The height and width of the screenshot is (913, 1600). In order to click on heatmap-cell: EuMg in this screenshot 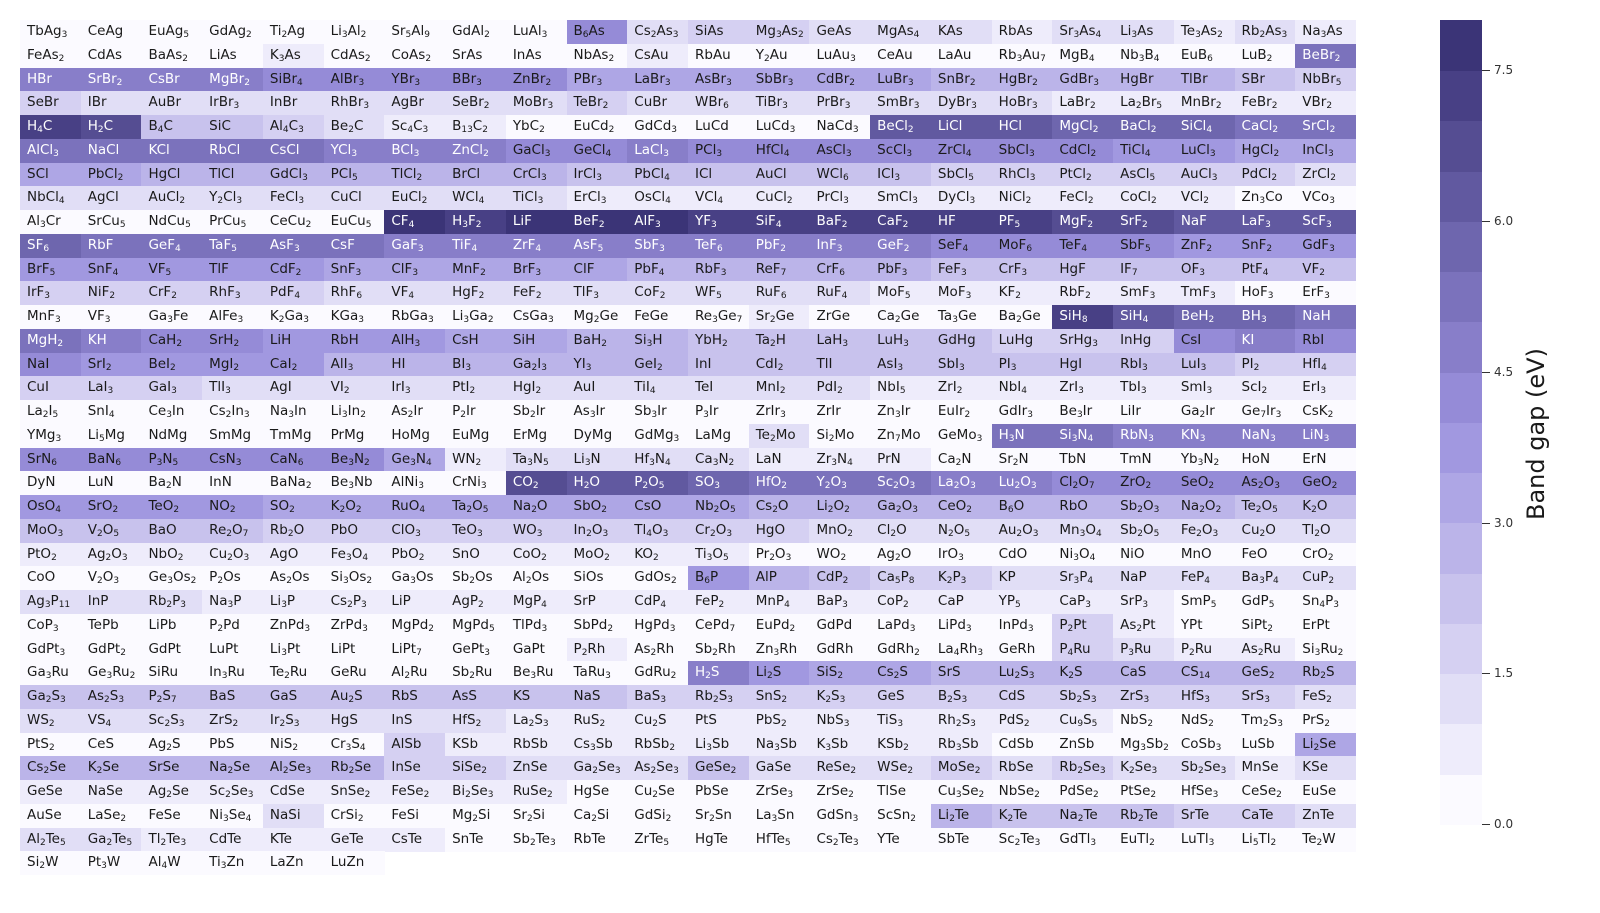, I will do `click(476, 435)`.